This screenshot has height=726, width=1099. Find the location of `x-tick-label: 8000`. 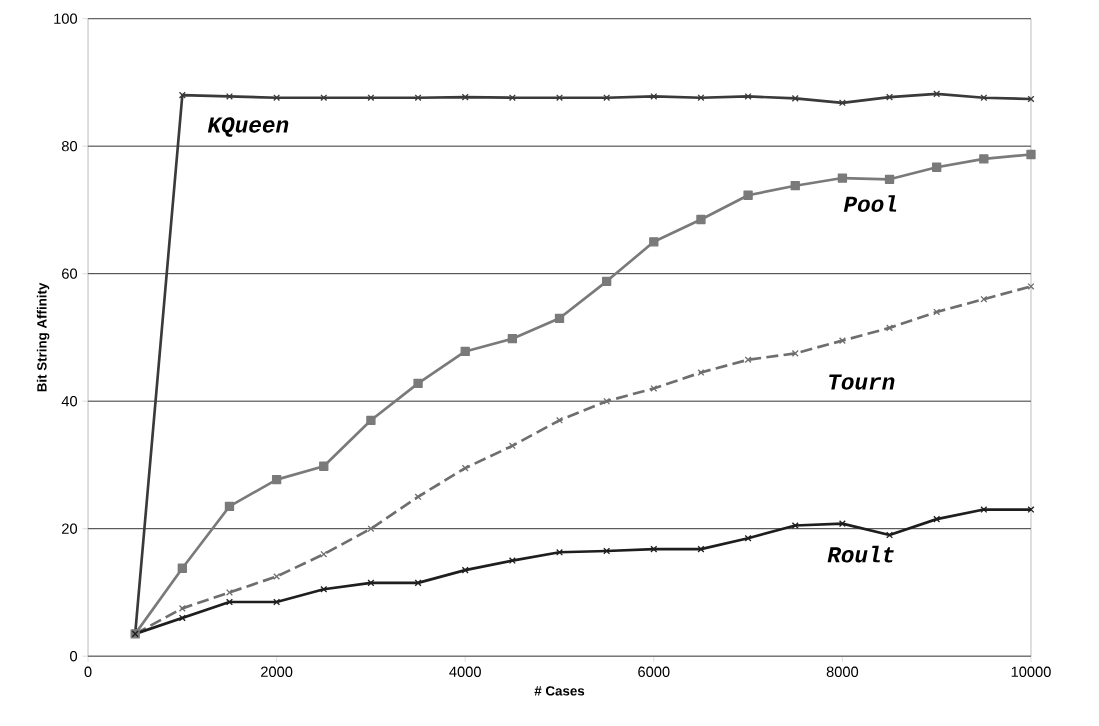

x-tick-label: 8000 is located at coordinates (842, 672).